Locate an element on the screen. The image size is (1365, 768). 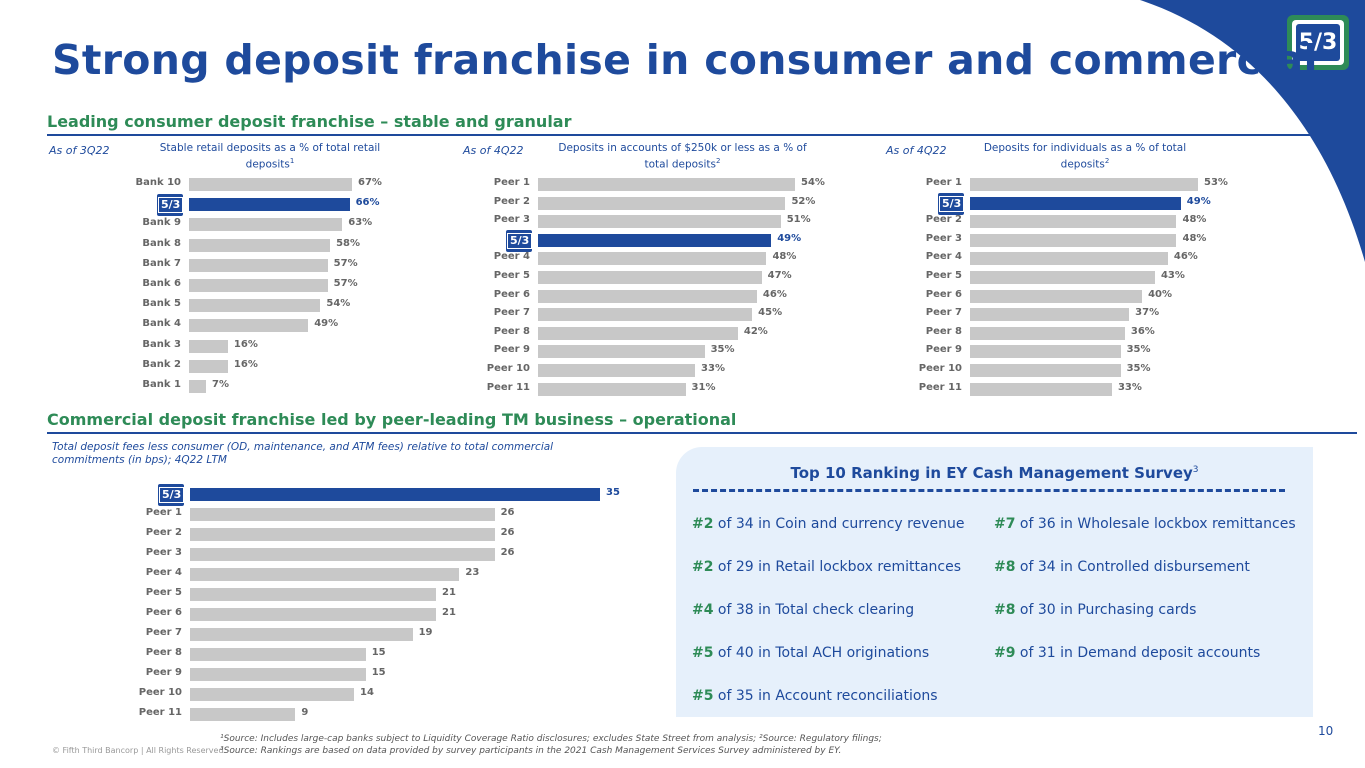
consumer-section-rule is located at coordinates (702, 135).